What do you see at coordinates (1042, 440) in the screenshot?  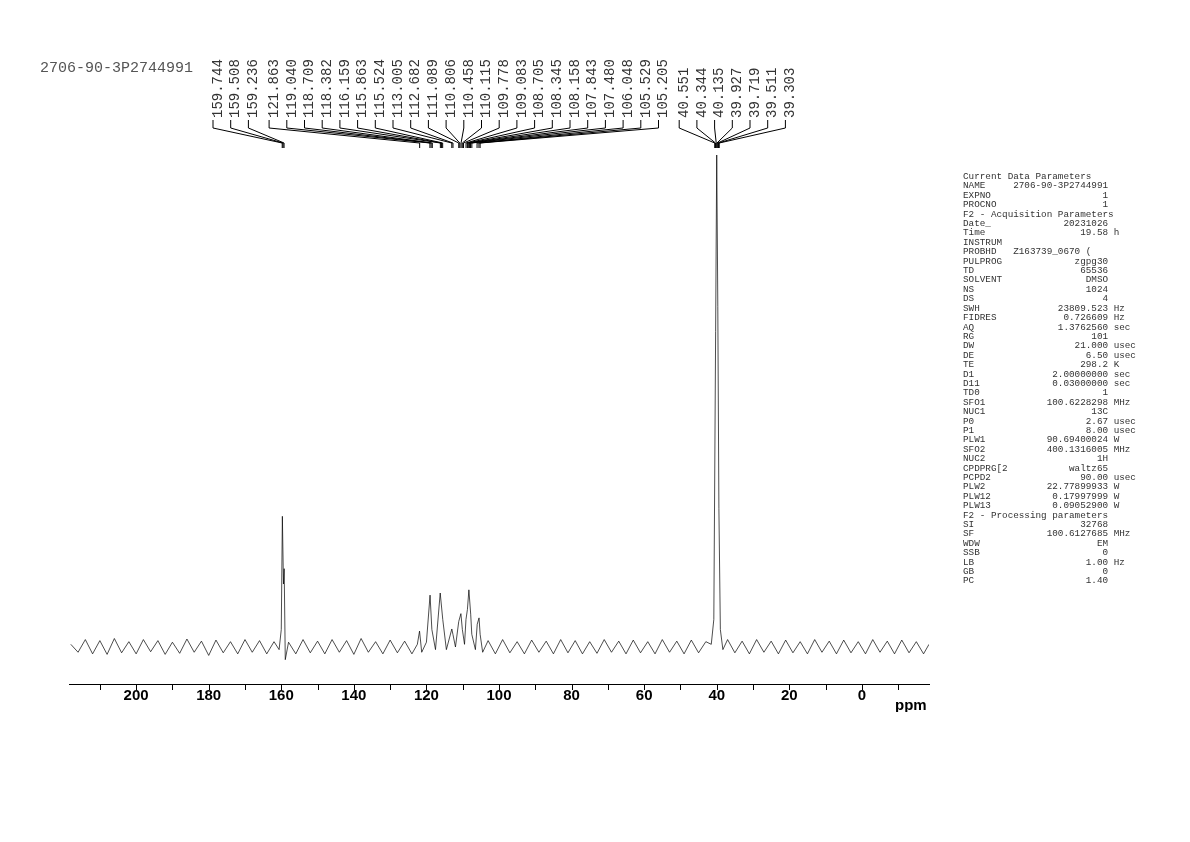 I see `text: PLW1 90.69400024 W` at bounding box center [1042, 440].